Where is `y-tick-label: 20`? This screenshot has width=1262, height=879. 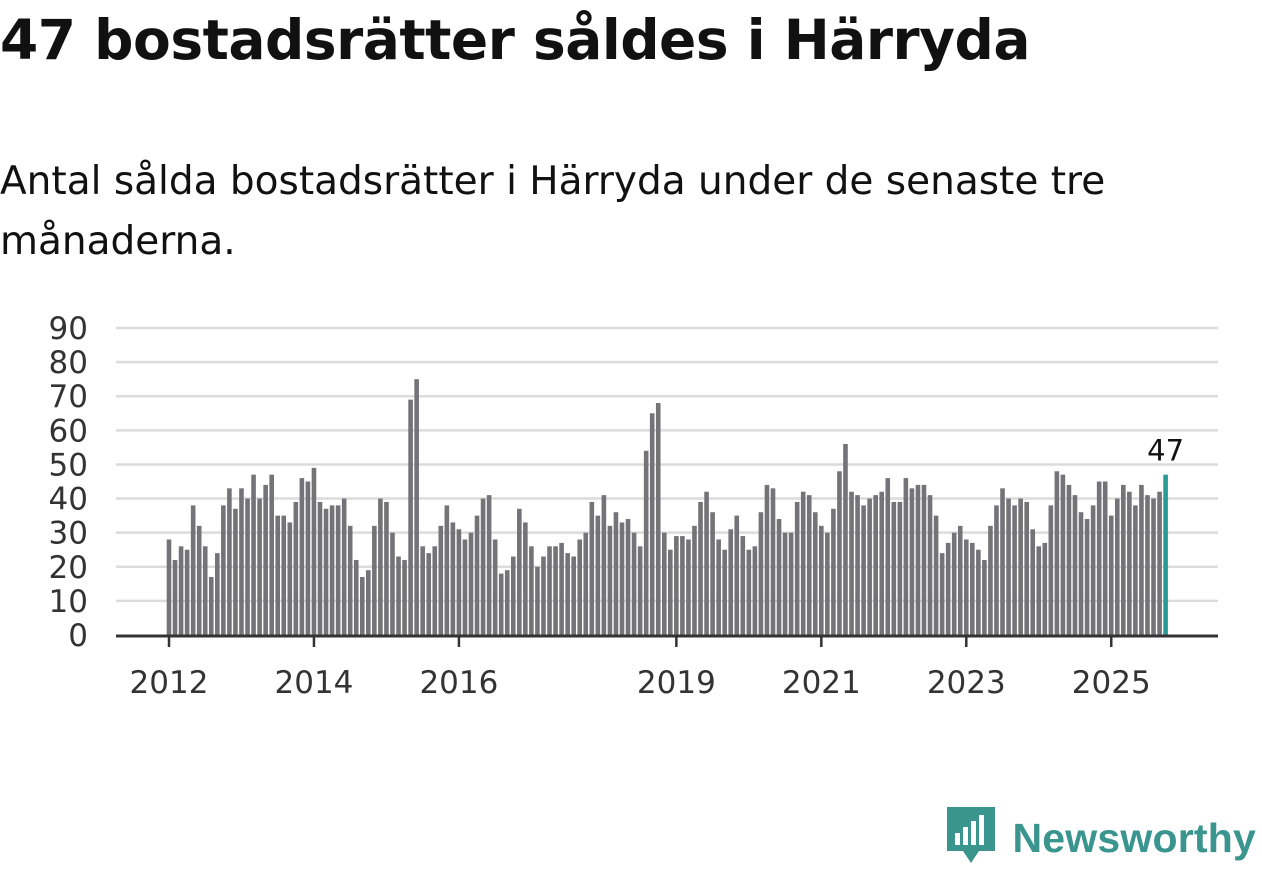
y-tick-label: 20 is located at coordinates (68, 568).